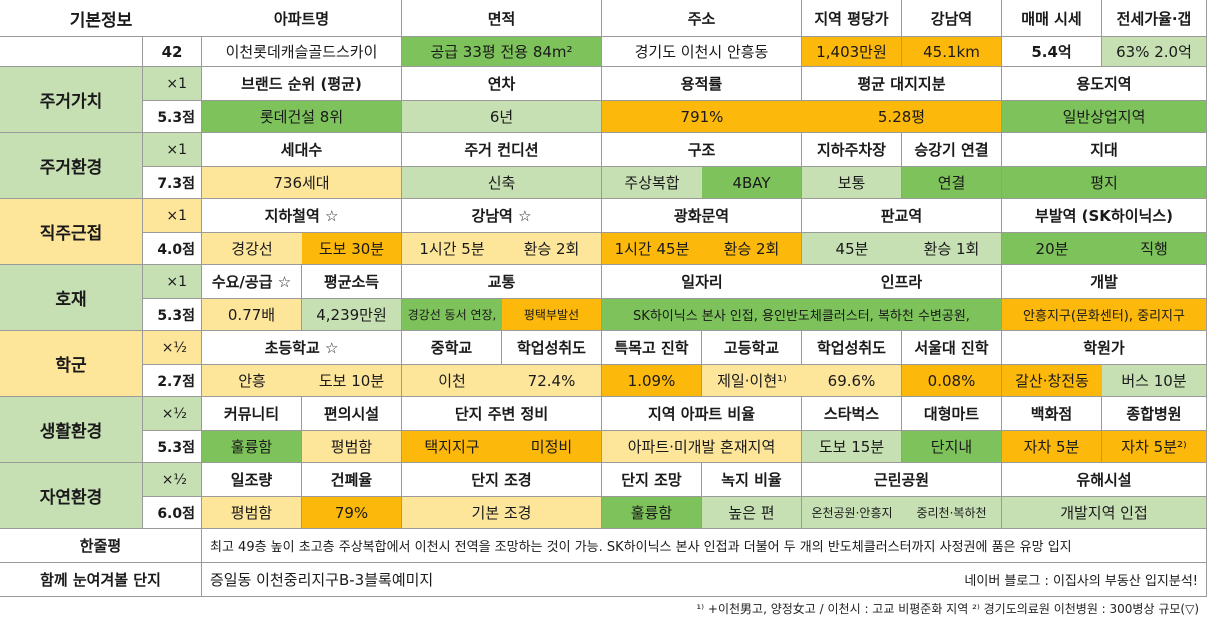 The image size is (1207, 620). What do you see at coordinates (652, 249) in the screenshot?
I see `table-cell: 1시간 45분` at bounding box center [652, 249].